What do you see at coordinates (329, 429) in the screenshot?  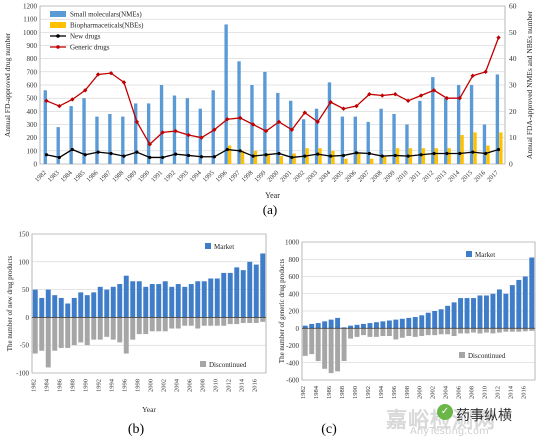 I see `panel-c-label: (c)` at bounding box center [329, 429].